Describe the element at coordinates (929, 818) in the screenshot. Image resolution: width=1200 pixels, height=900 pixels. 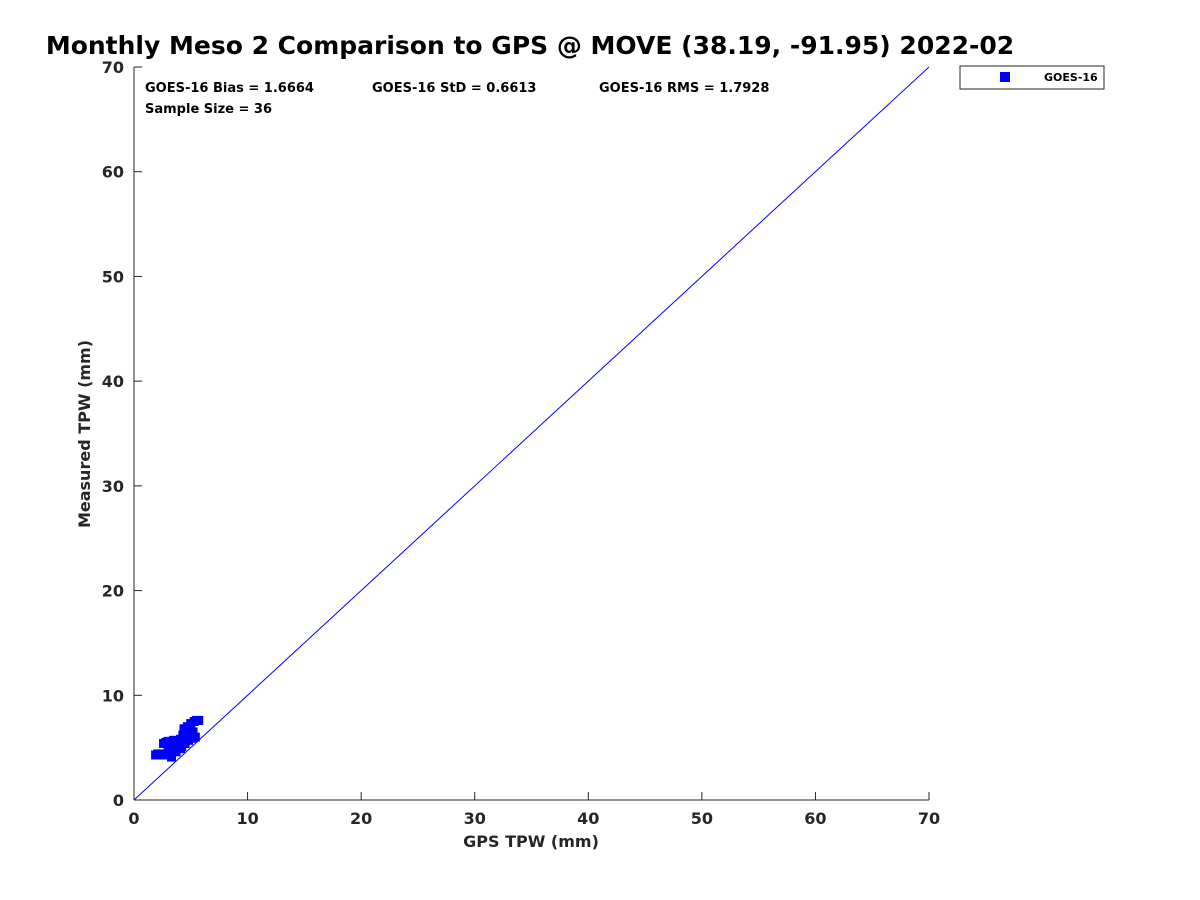
I see `x-tick-label: 70` at that location.